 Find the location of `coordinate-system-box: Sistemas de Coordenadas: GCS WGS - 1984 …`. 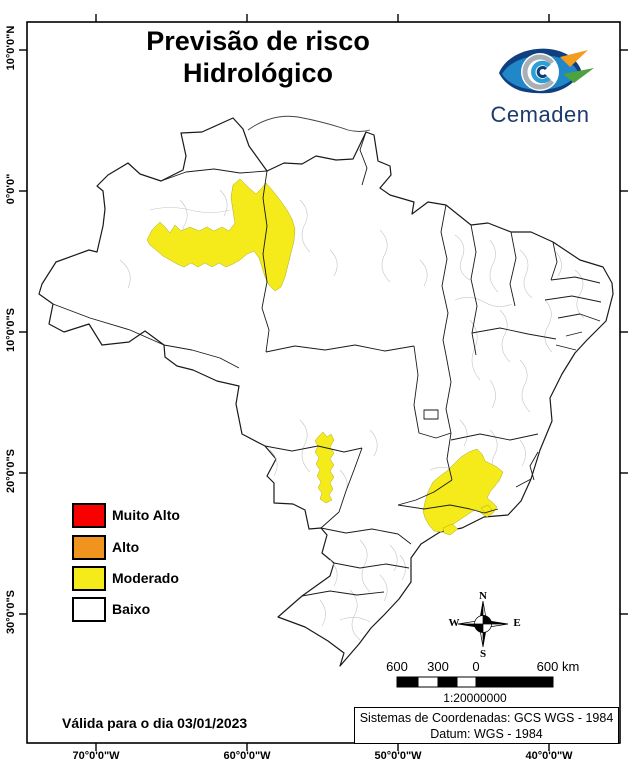

coordinate-system-box: Sistemas de Coordenadas: GCS WGS - 1984 … is located at coordinates (486, 725).